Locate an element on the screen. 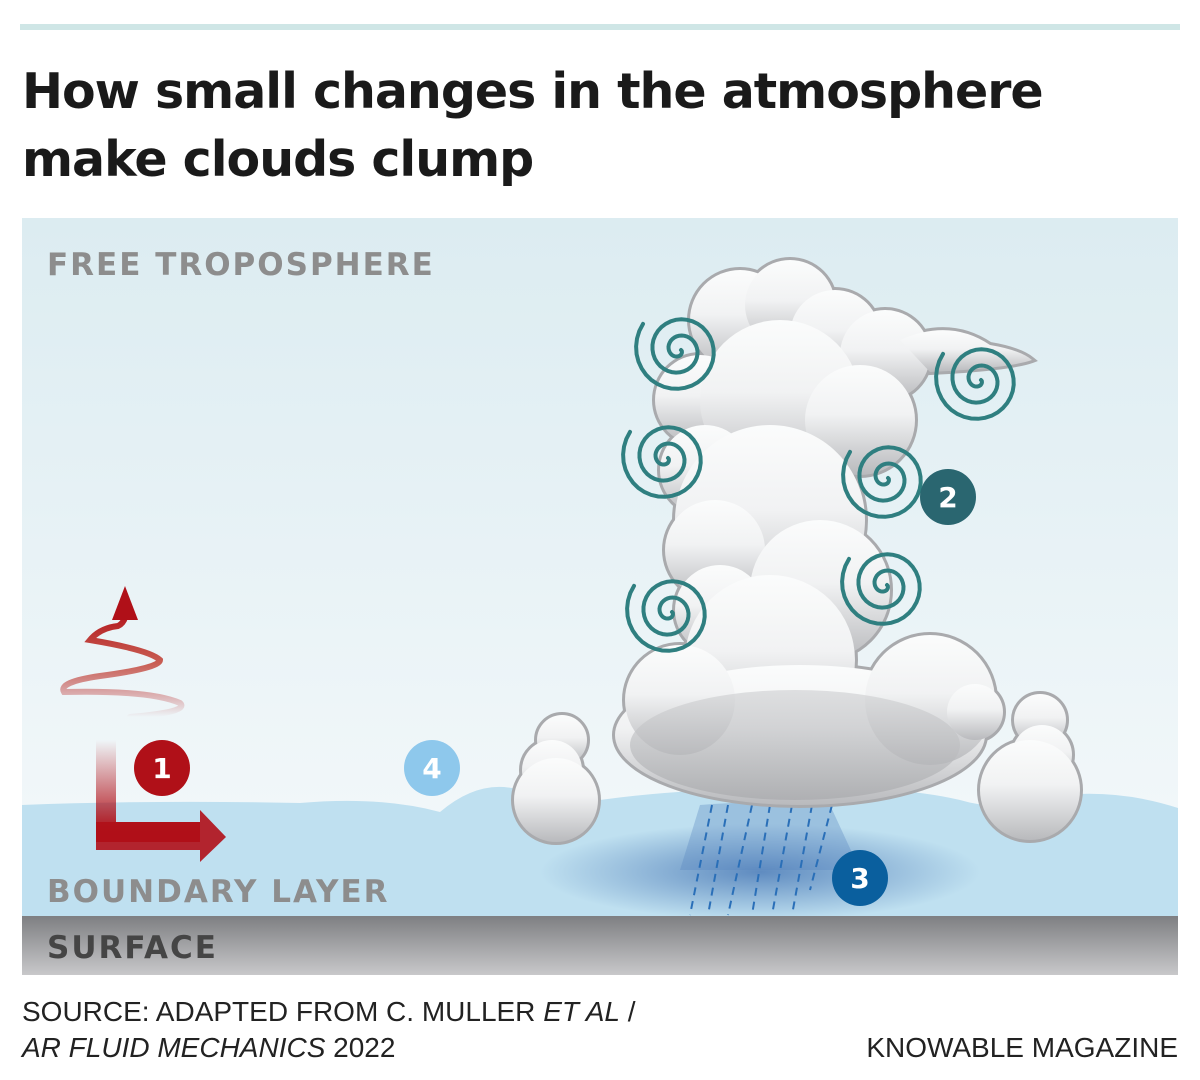 The width and height of the screenshot is (1200, 1080). surface-label: SURFACE is located at coordinates (132, 948).